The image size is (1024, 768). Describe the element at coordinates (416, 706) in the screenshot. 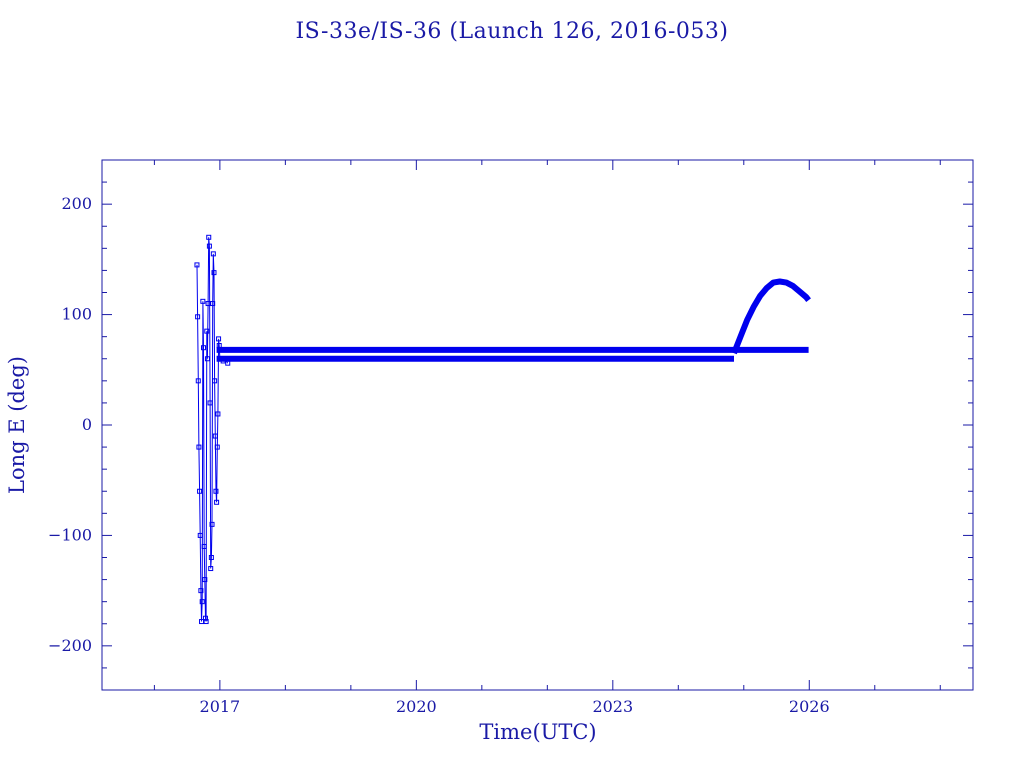

I see `x-tick-label: 2020` at that location.